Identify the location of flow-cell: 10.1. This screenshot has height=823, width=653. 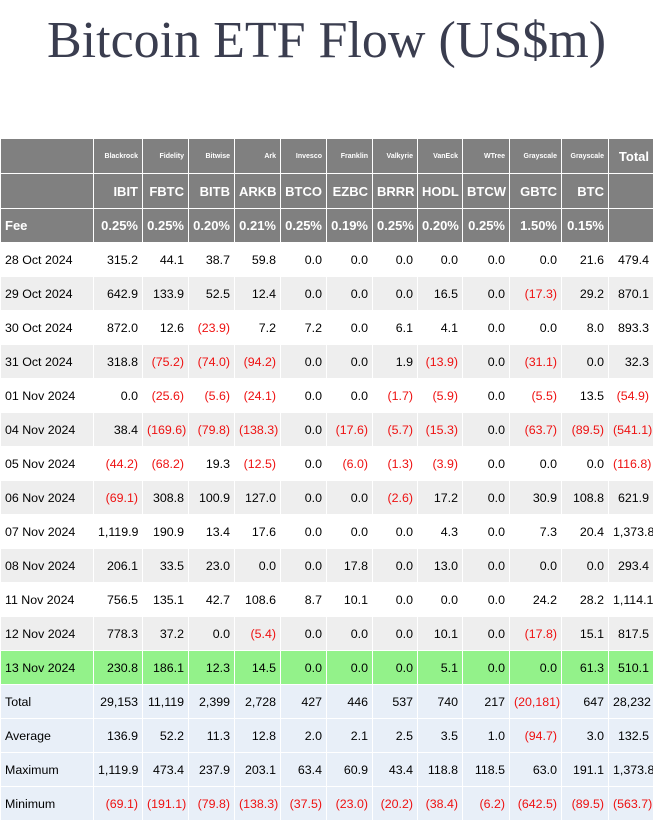
(440, 633).